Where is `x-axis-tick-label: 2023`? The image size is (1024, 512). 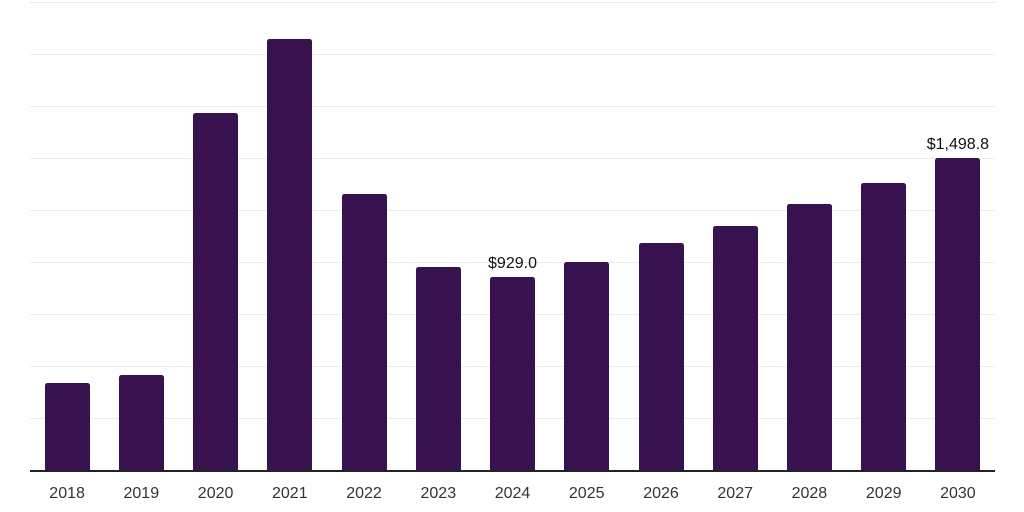 x-axis-tick-label: 2023 is located at coordinates (438, 493).